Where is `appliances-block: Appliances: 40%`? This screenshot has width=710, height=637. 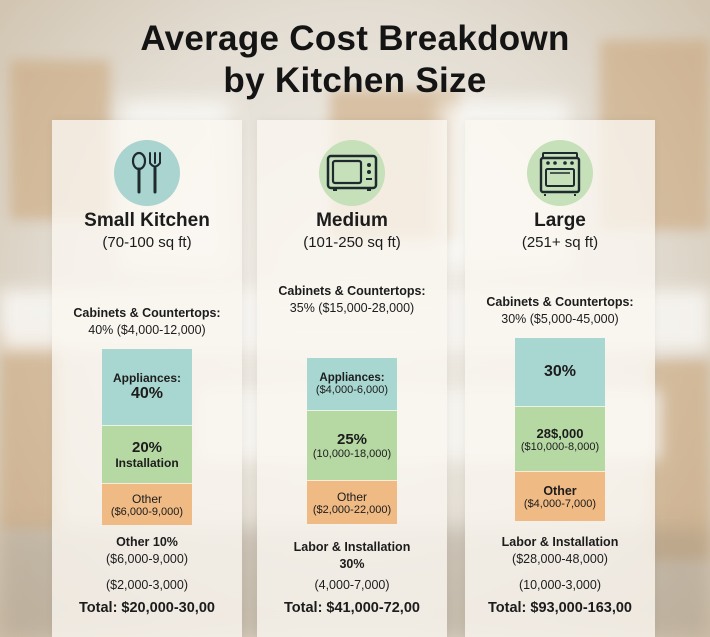
appliances-block: Appliances: 40% is located at coordinates (147, 387).